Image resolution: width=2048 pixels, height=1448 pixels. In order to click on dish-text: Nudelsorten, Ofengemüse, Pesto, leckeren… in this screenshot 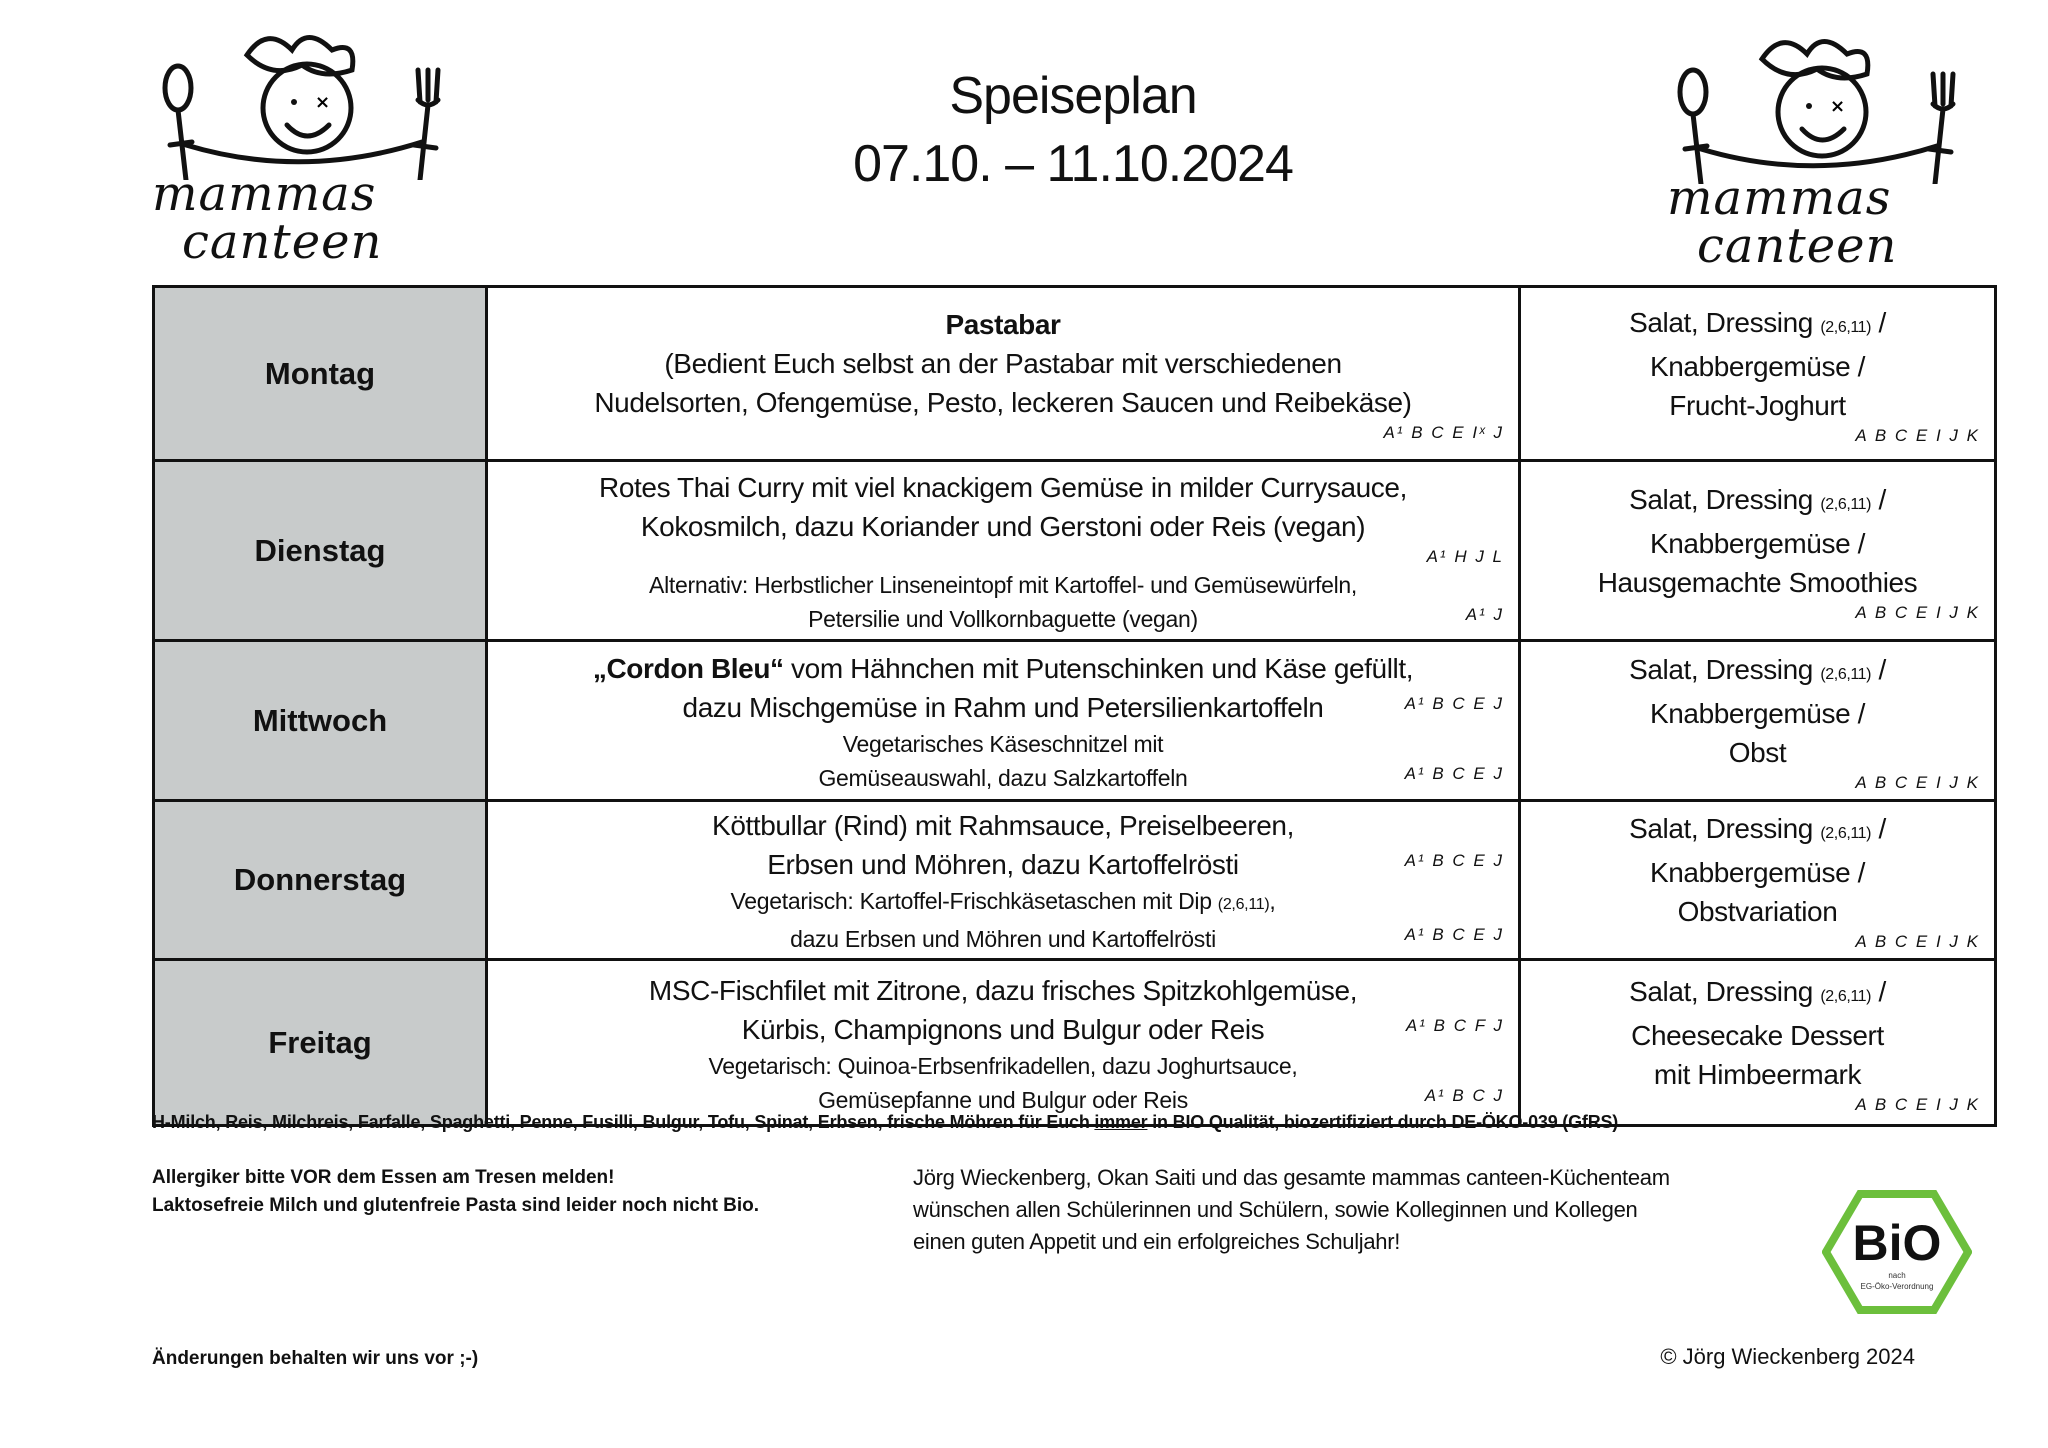, I will do `click(1003, 402)`.